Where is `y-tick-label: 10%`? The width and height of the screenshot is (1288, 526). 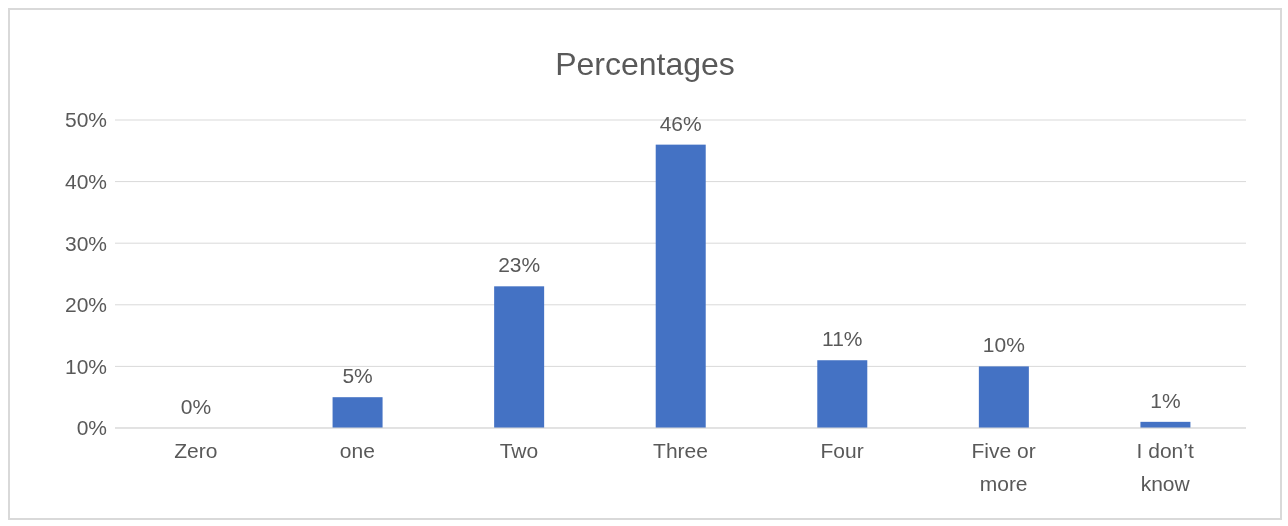 y-tick-label: 10% is located at coordinates (85, 366).